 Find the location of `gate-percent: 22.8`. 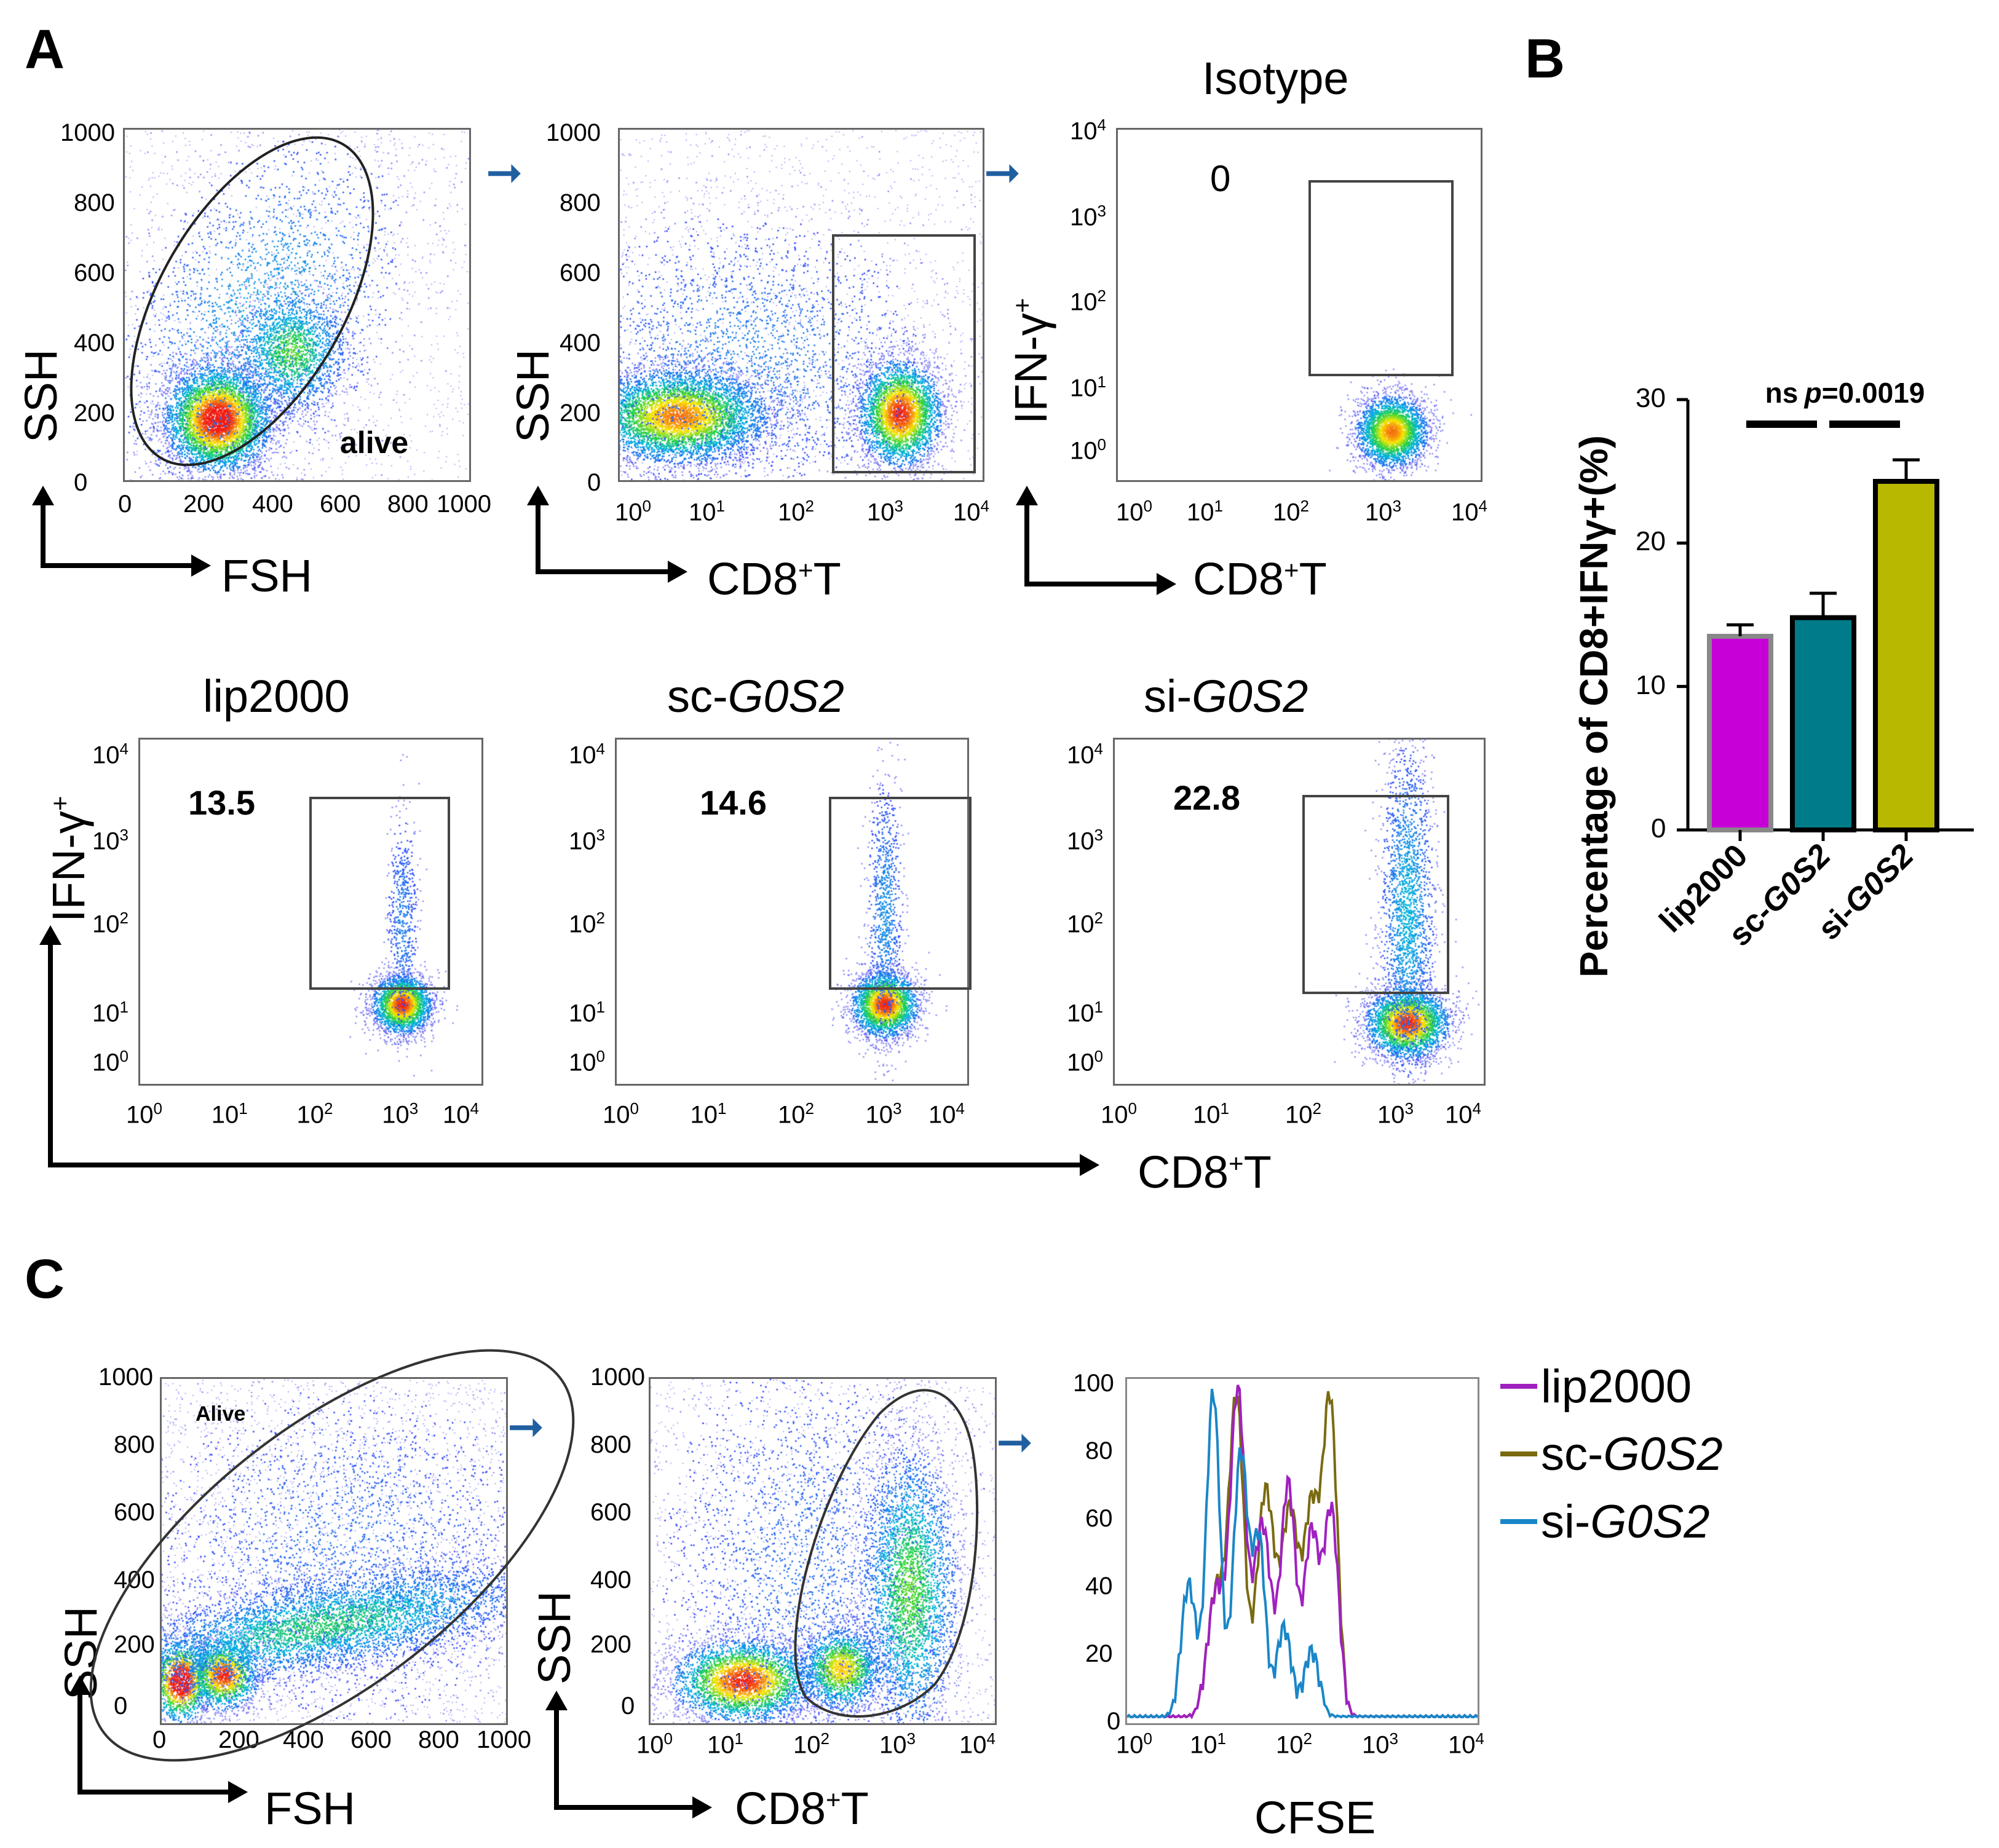

gate-percent: 22.8 is located at coordinates (1206, 798).